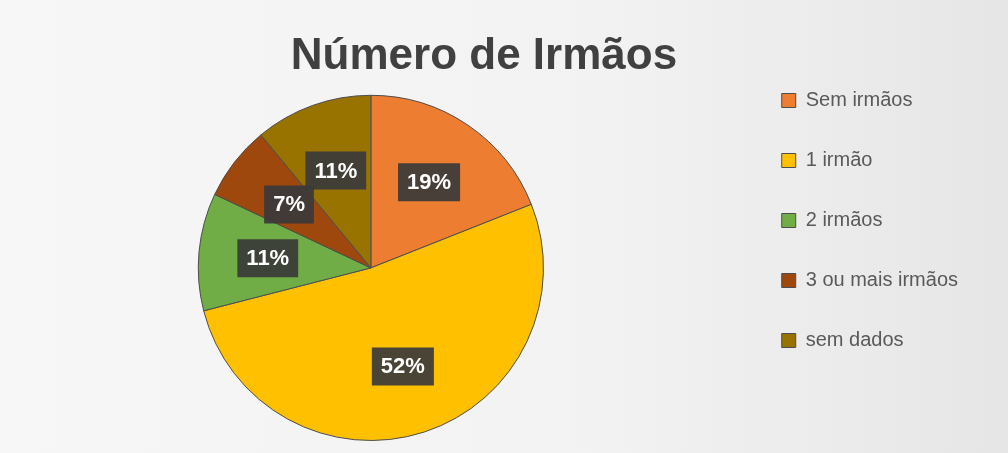 The width and height of the screenshot is (1008, 453). What do you see at coordinates (854, 339) in the screenshot?
I see `legend-label: sem dados` at bounding box center [854, 339].